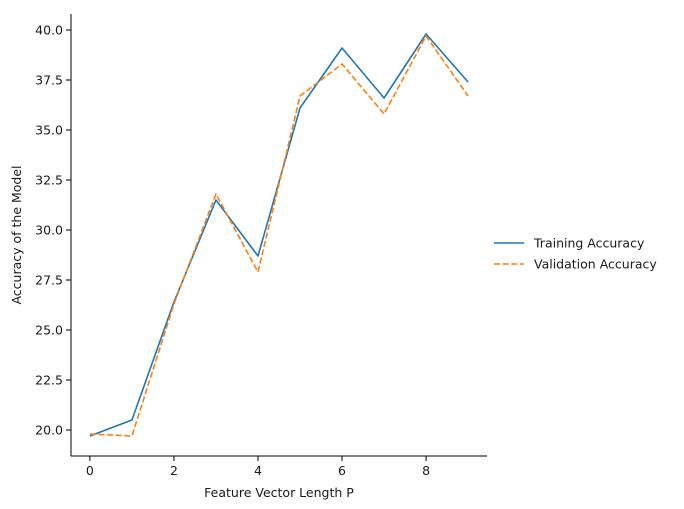 Image resolution: width=684 pixels, height=509 pixels. I want to click on x-ticks: 0 2 4 6 8, so click(258, 467).